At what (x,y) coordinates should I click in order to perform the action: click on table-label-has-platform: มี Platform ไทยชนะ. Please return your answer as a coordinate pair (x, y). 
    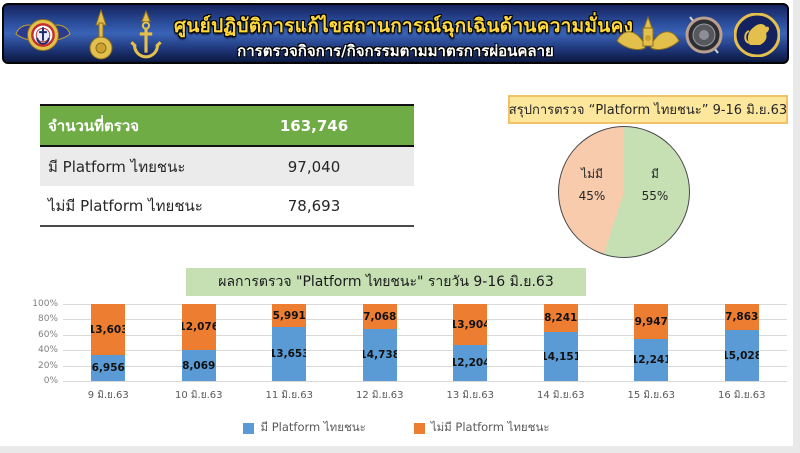
    Looking at the image, I should click on (117, 166).